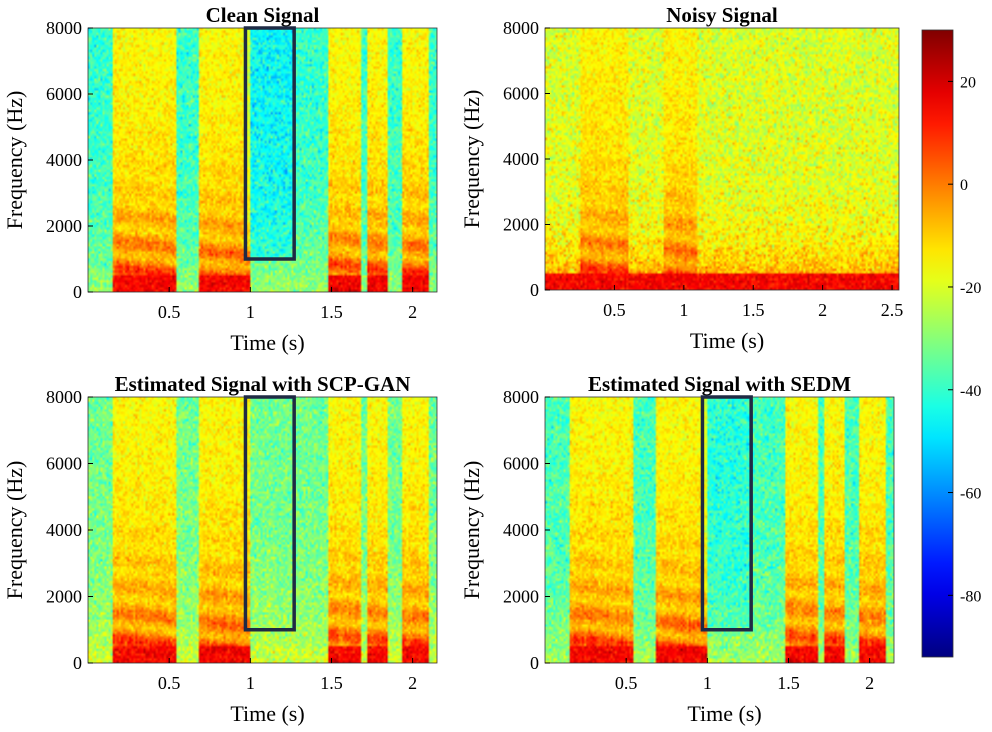  What do you see at coordinates (263, 384) in the screenshot?
I see `panel-title: Estimated Signal with SCP-GAN` at bounding box center [263, 384].